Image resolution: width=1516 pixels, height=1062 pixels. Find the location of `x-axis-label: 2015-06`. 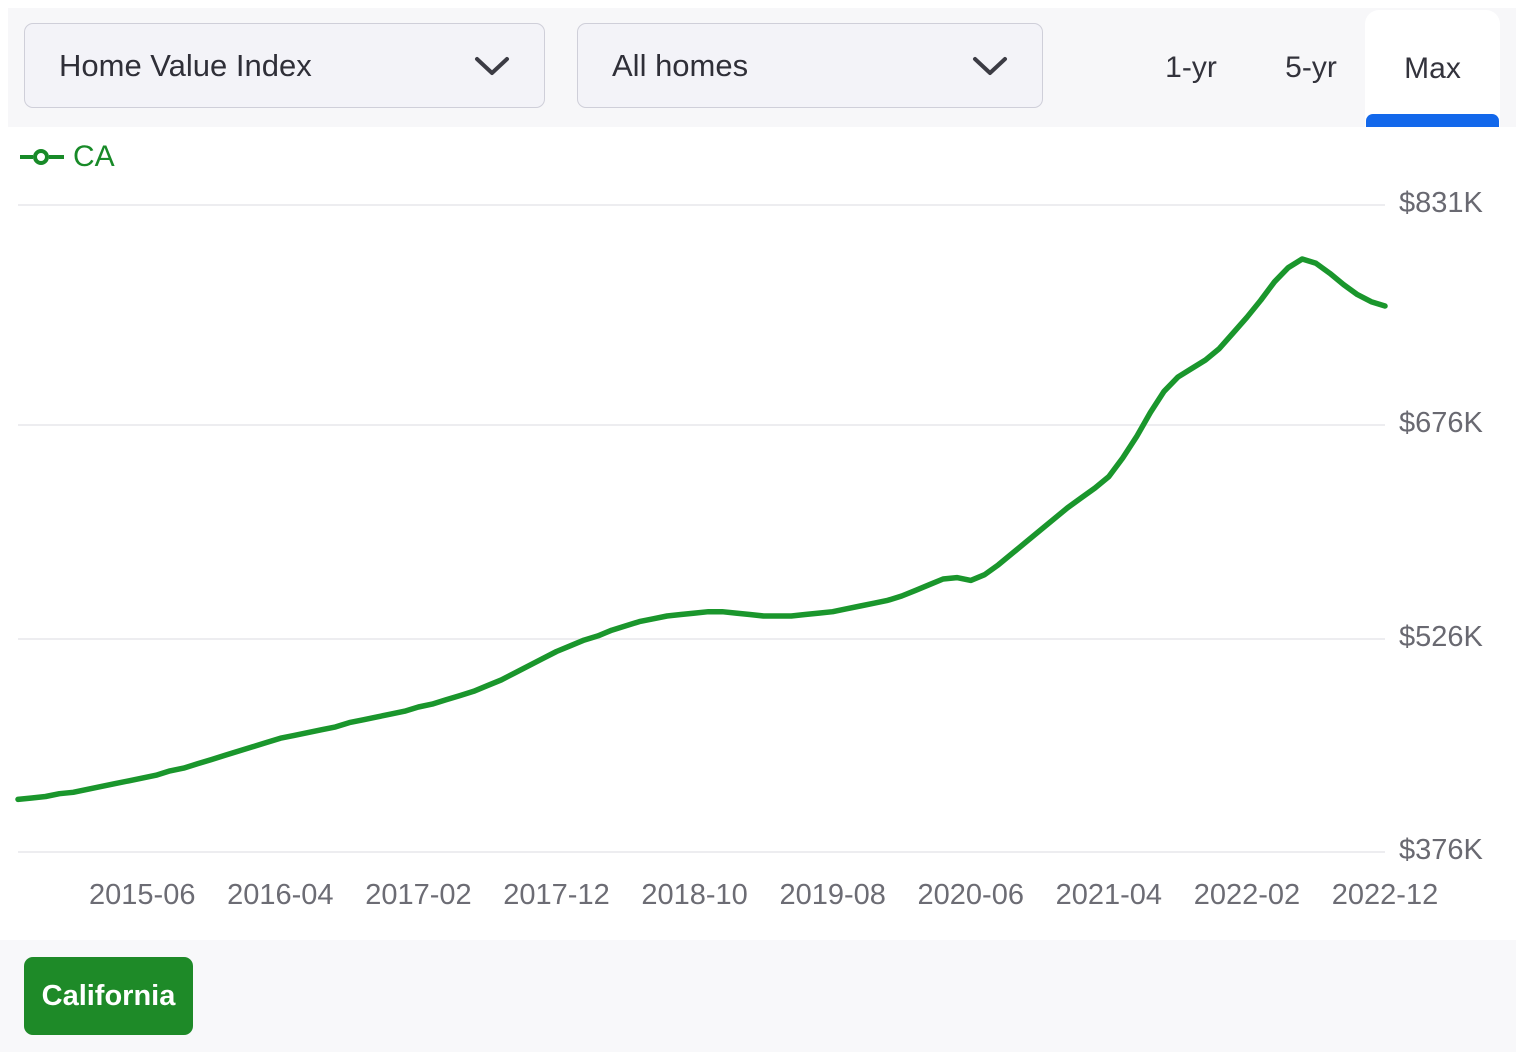

x-axis-label: 2015-06 is located at coordinates (142, 895).